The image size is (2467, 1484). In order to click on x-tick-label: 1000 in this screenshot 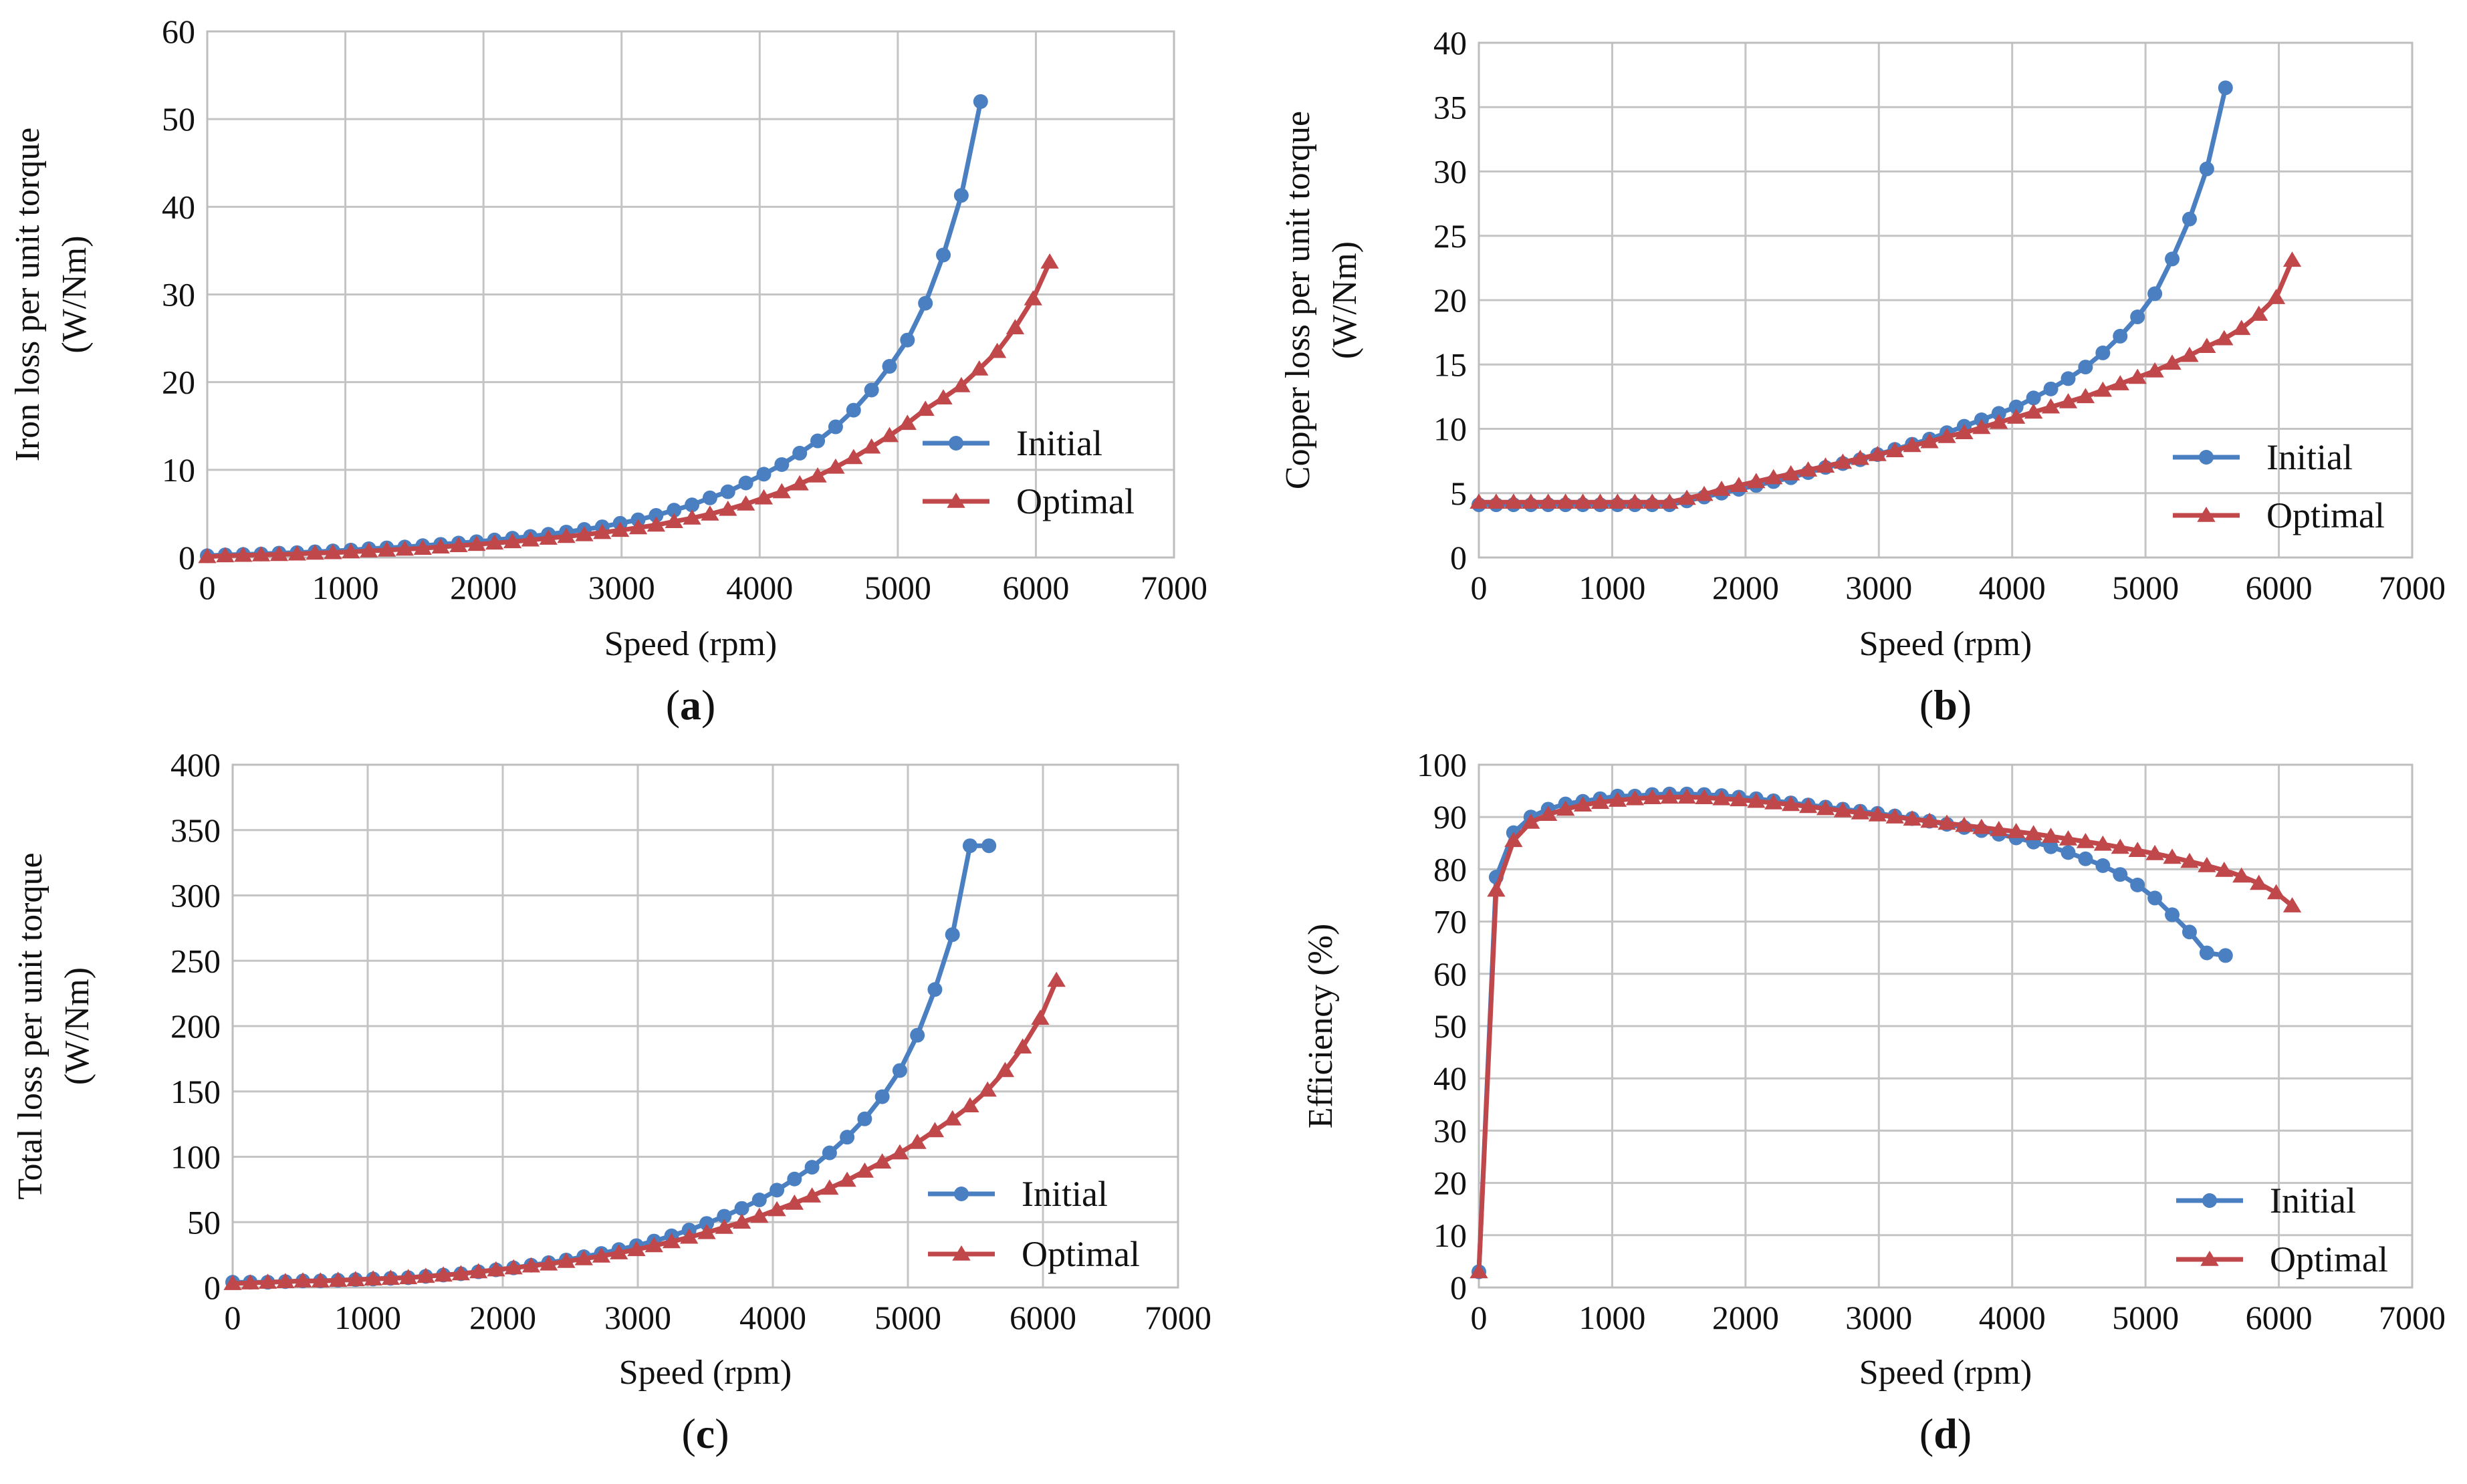, I will do `click(1612, 587)`.